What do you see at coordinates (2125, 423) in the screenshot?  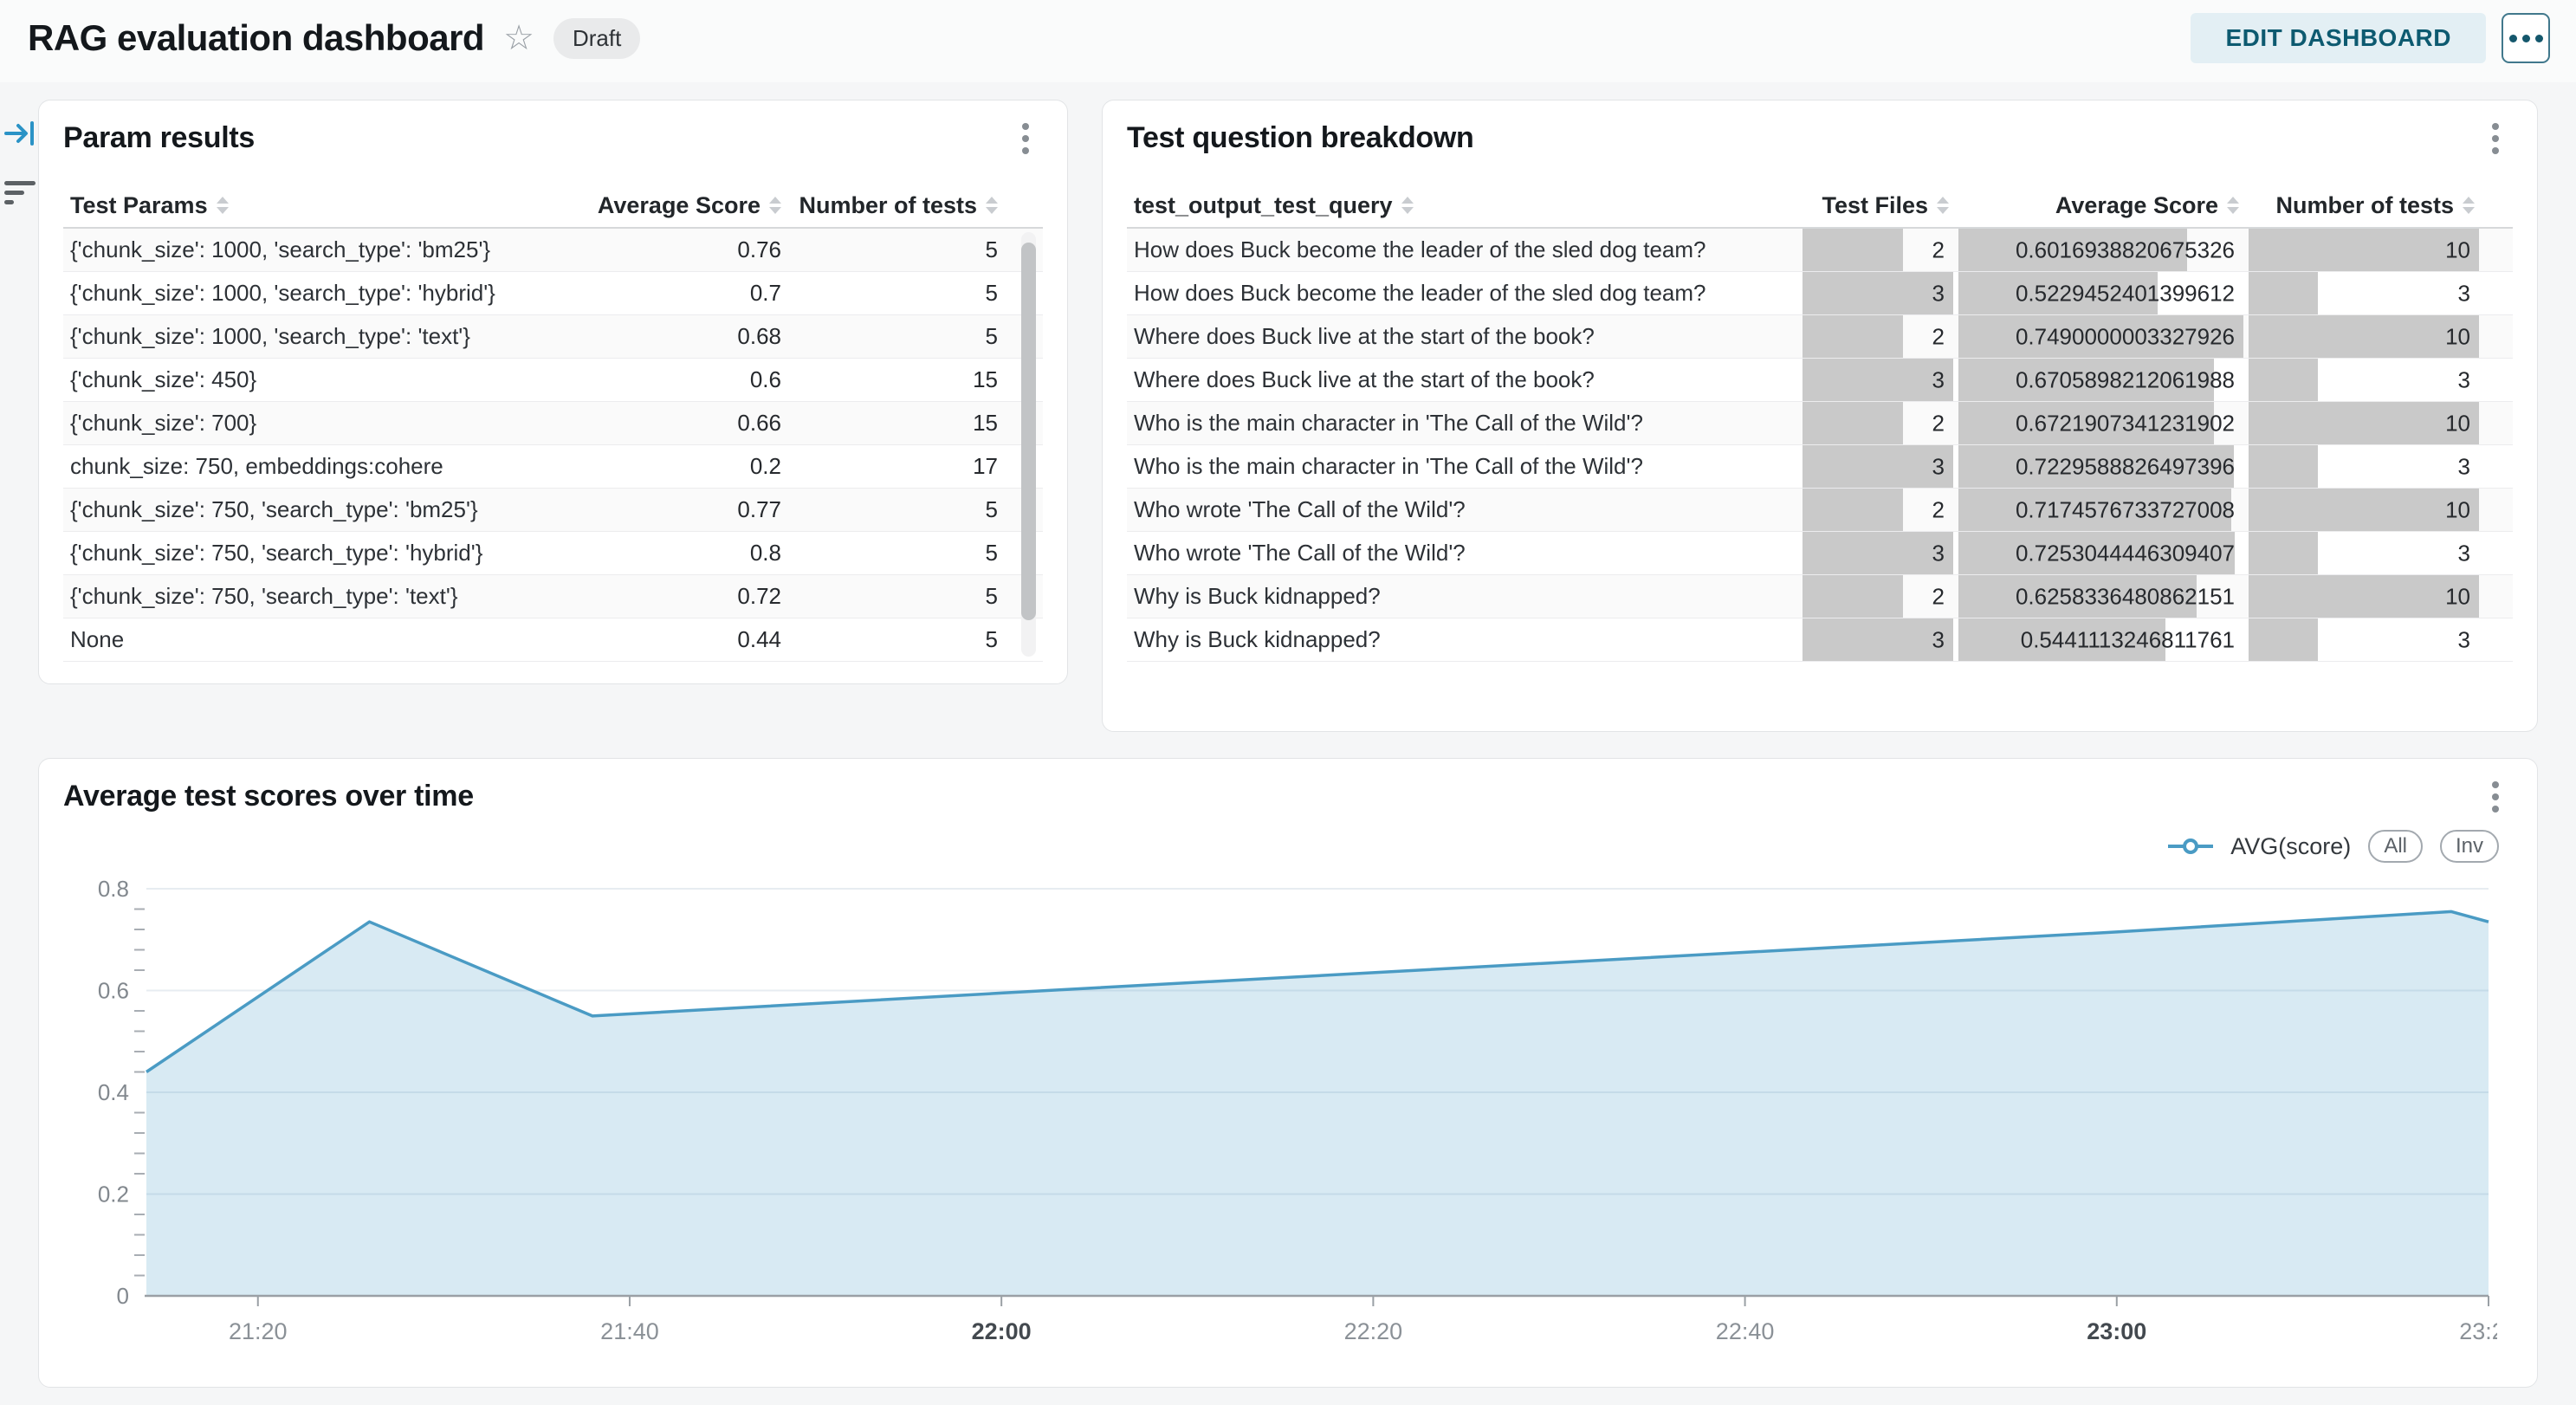 I see `cell-value: 0.6721907341231902` at bounding box center [2125, 423].